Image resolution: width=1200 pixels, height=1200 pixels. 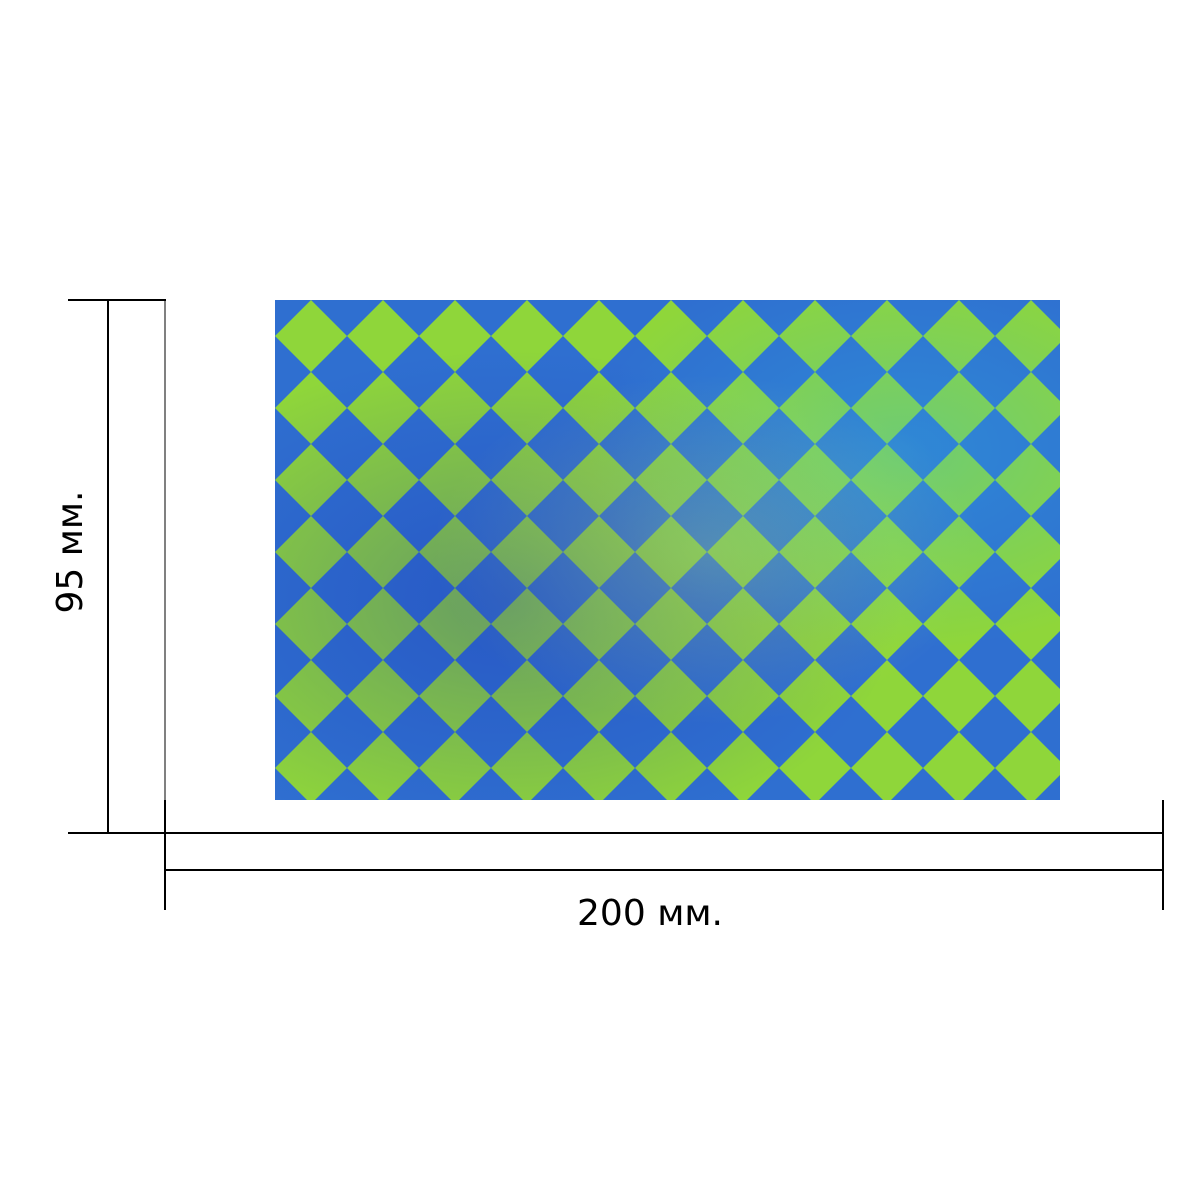 I want to click on height-label: 95 мм., so click(x=70, y=551).